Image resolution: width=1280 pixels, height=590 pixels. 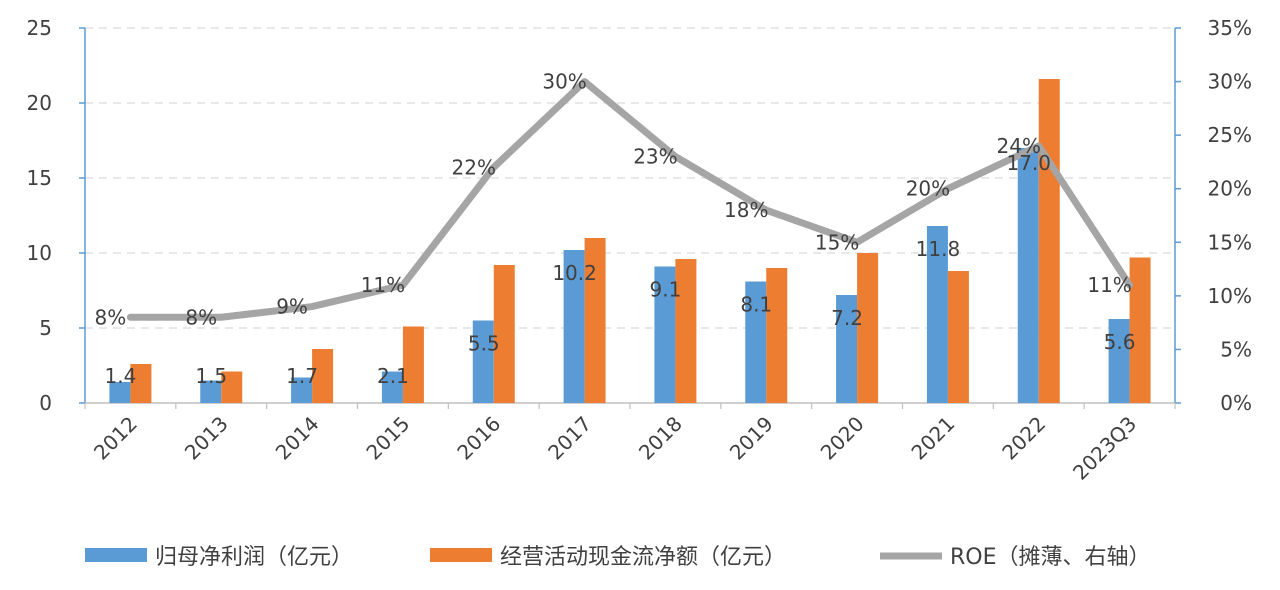 What do you see at coordinates (115, 438) in the screenshot?
I see `x-axis-tick: 2012` at bounding box center [115, 438].